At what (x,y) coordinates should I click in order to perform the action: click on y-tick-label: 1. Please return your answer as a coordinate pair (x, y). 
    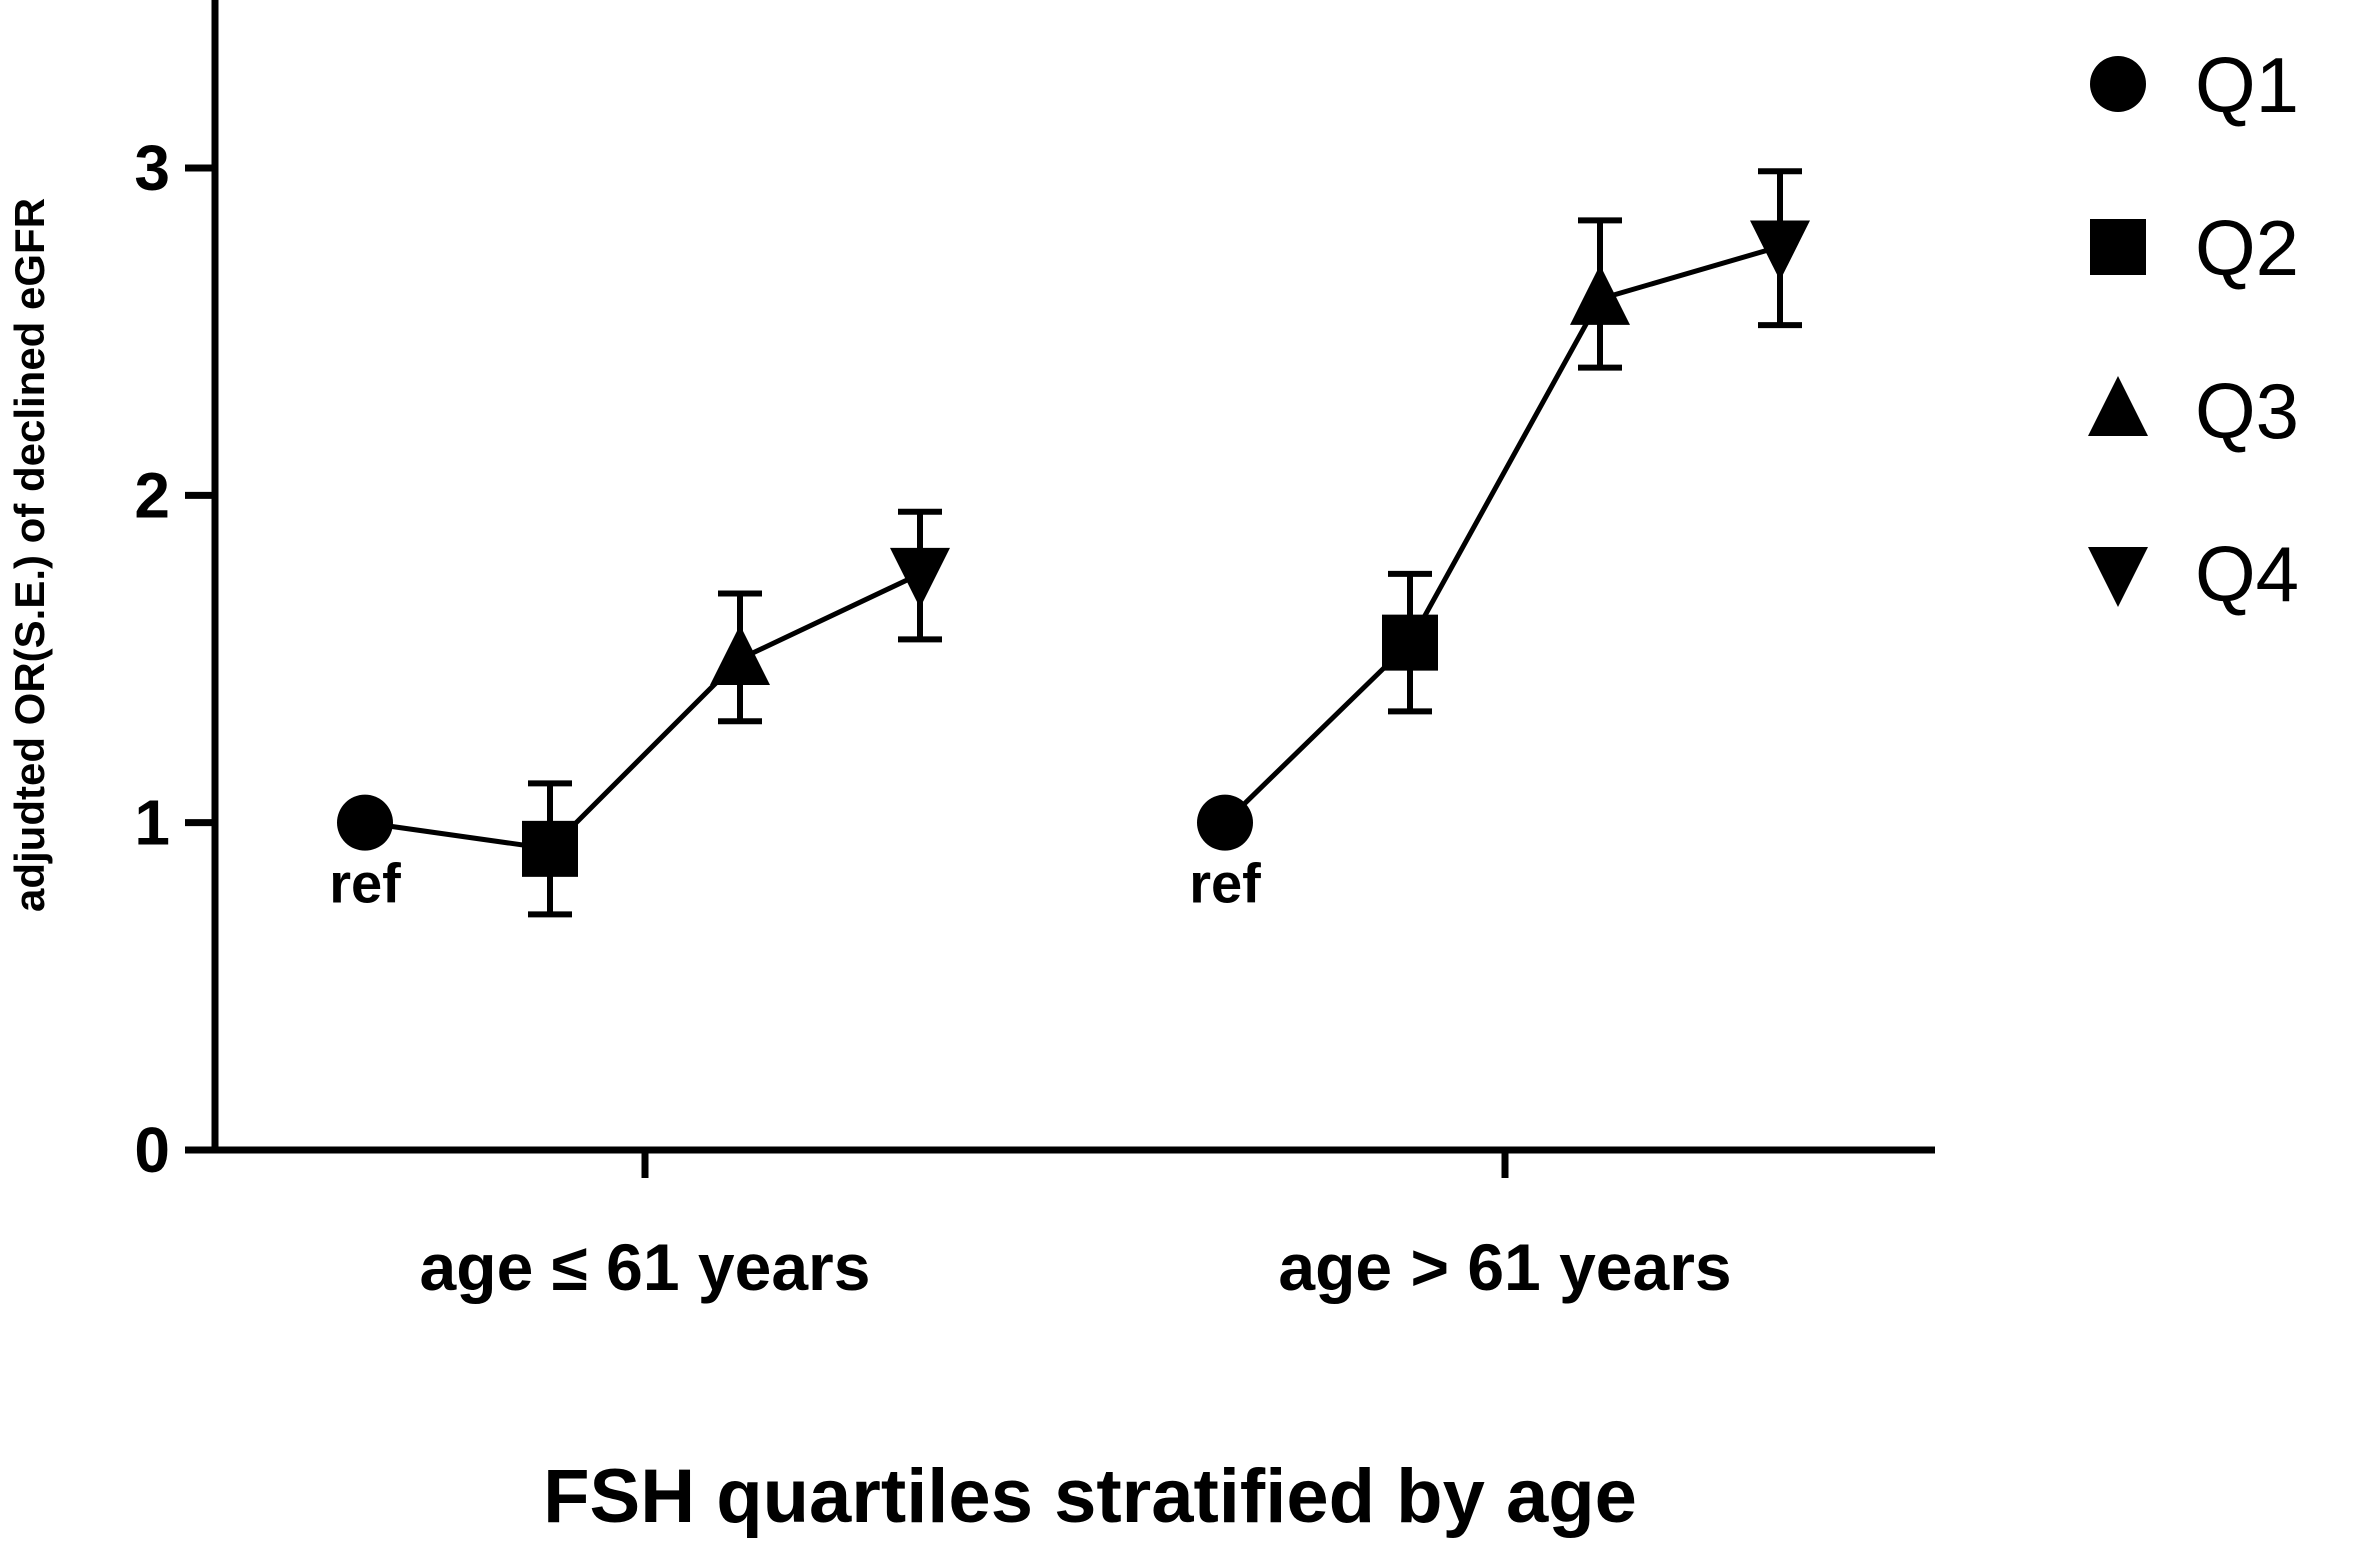
    Looking at the image, I should click on (152, 823).